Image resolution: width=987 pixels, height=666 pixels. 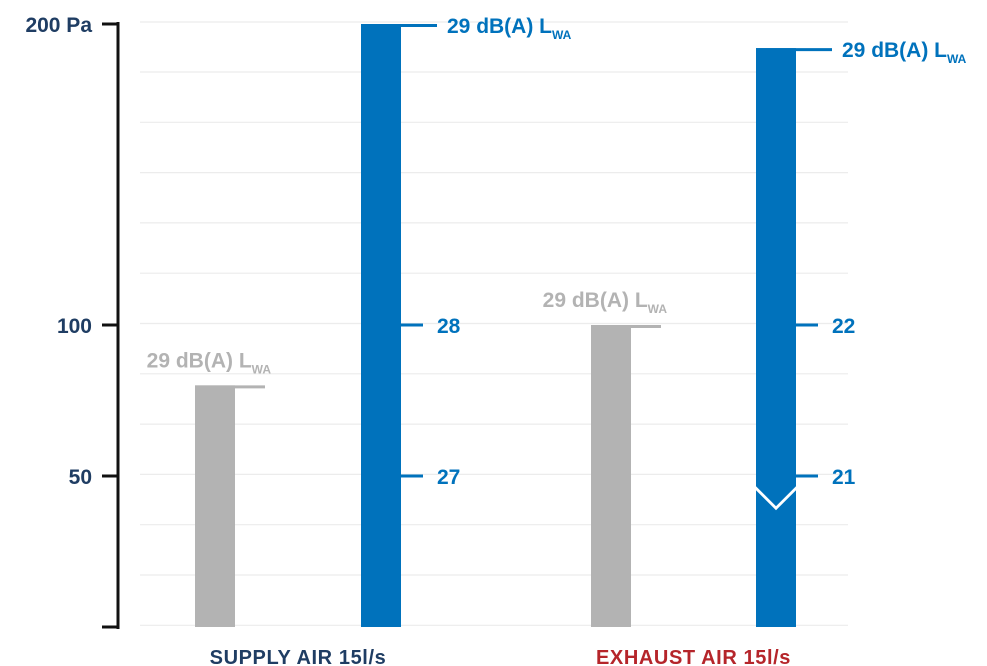 I want to click on category-label: EXHAUST AIR 15l/s, so click(x=693, y=656).